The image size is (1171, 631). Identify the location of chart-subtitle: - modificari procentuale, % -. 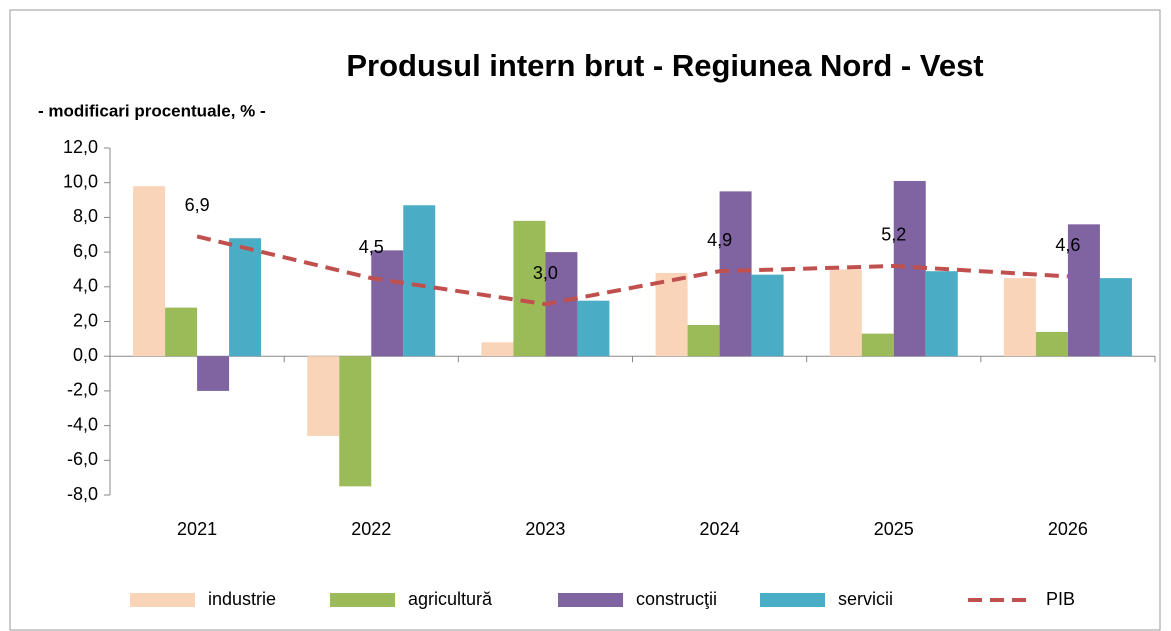
(152, 110).